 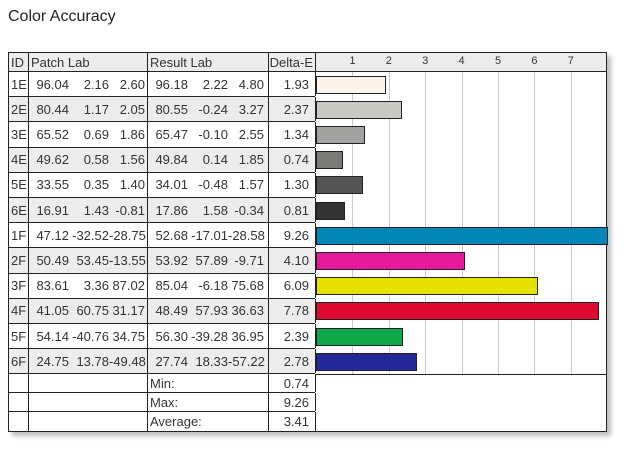 What do you see at coordinates (130, 210) in the screenshot?
I see `patch-lab-value: -0.81` at bounding box center [130, 210].